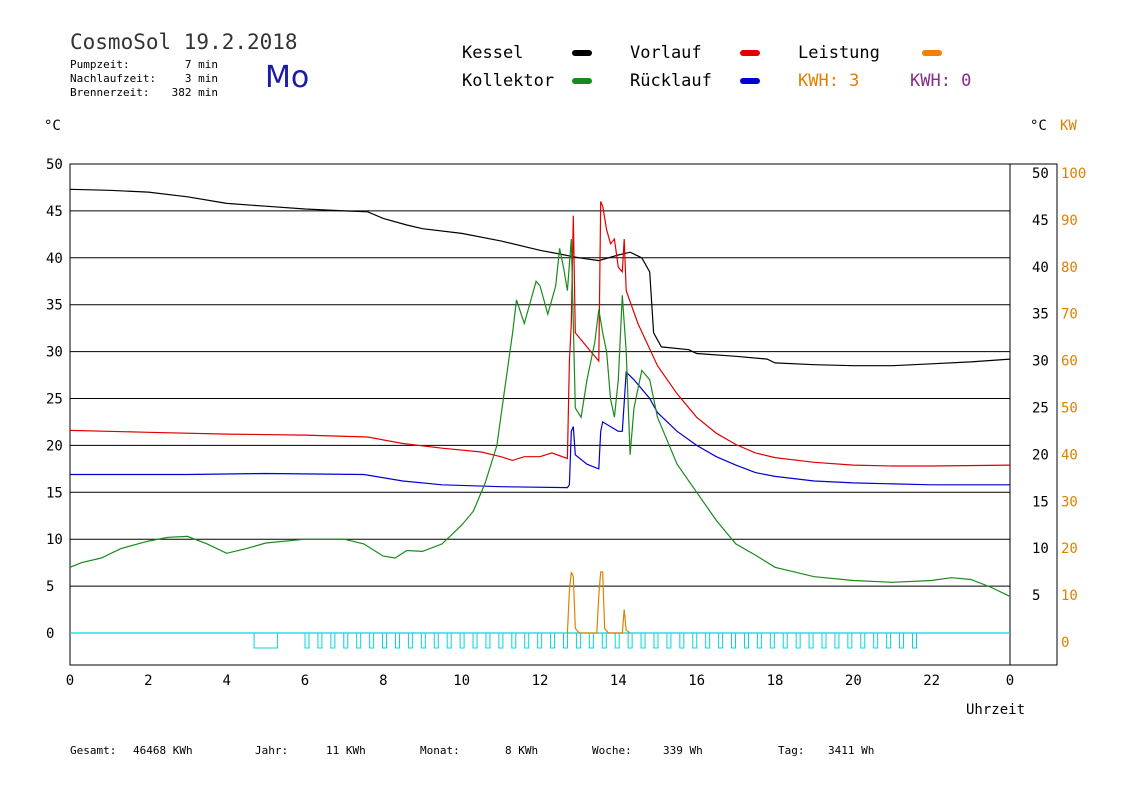 This screenshot has width=1148, height=812. I want to click on stat-pumpzeit-label: Pumpzeit:, so click(100, 64).